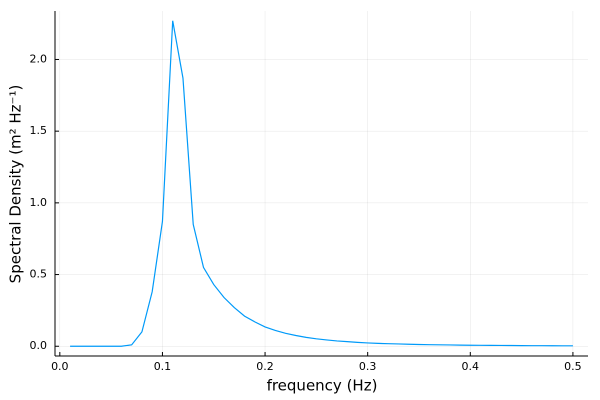 This screenshot has height=400, width=600. Describe the element at coordinates (322, 386) in the screenshot. I see `x-axis-label: frequency (Hz)` at that location.